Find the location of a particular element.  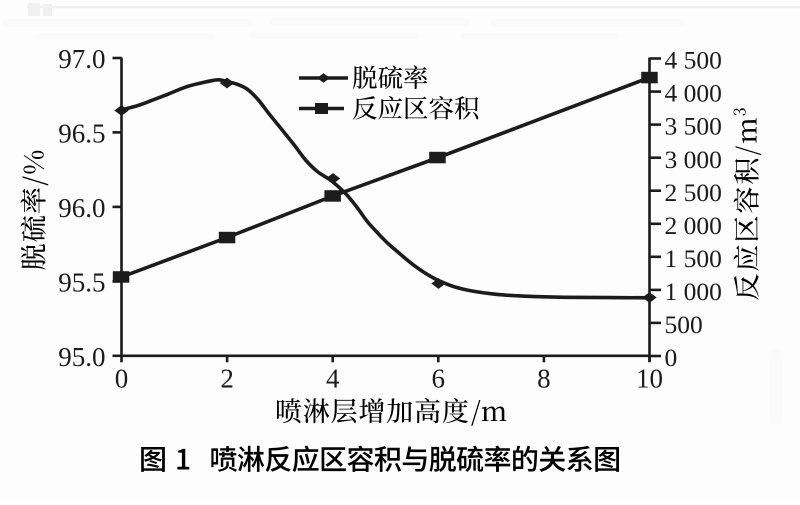

svg-text: 2 000 is located at coordinates (693, 225).